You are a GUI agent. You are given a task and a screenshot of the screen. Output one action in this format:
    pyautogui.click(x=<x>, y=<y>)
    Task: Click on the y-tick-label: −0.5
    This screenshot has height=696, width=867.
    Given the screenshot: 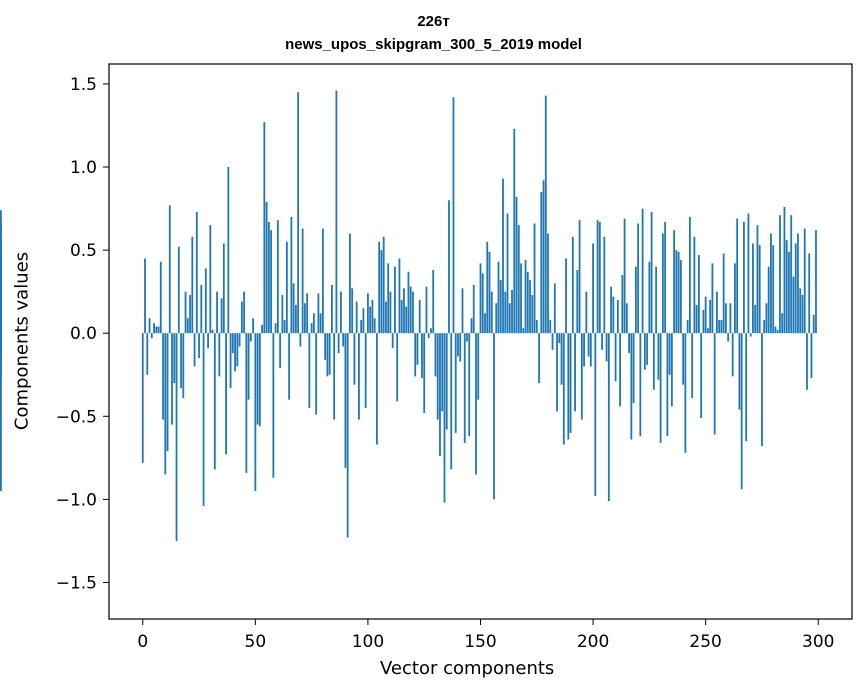 What is the action you would take?
    pyautogui.click(x=76, y=417)
    